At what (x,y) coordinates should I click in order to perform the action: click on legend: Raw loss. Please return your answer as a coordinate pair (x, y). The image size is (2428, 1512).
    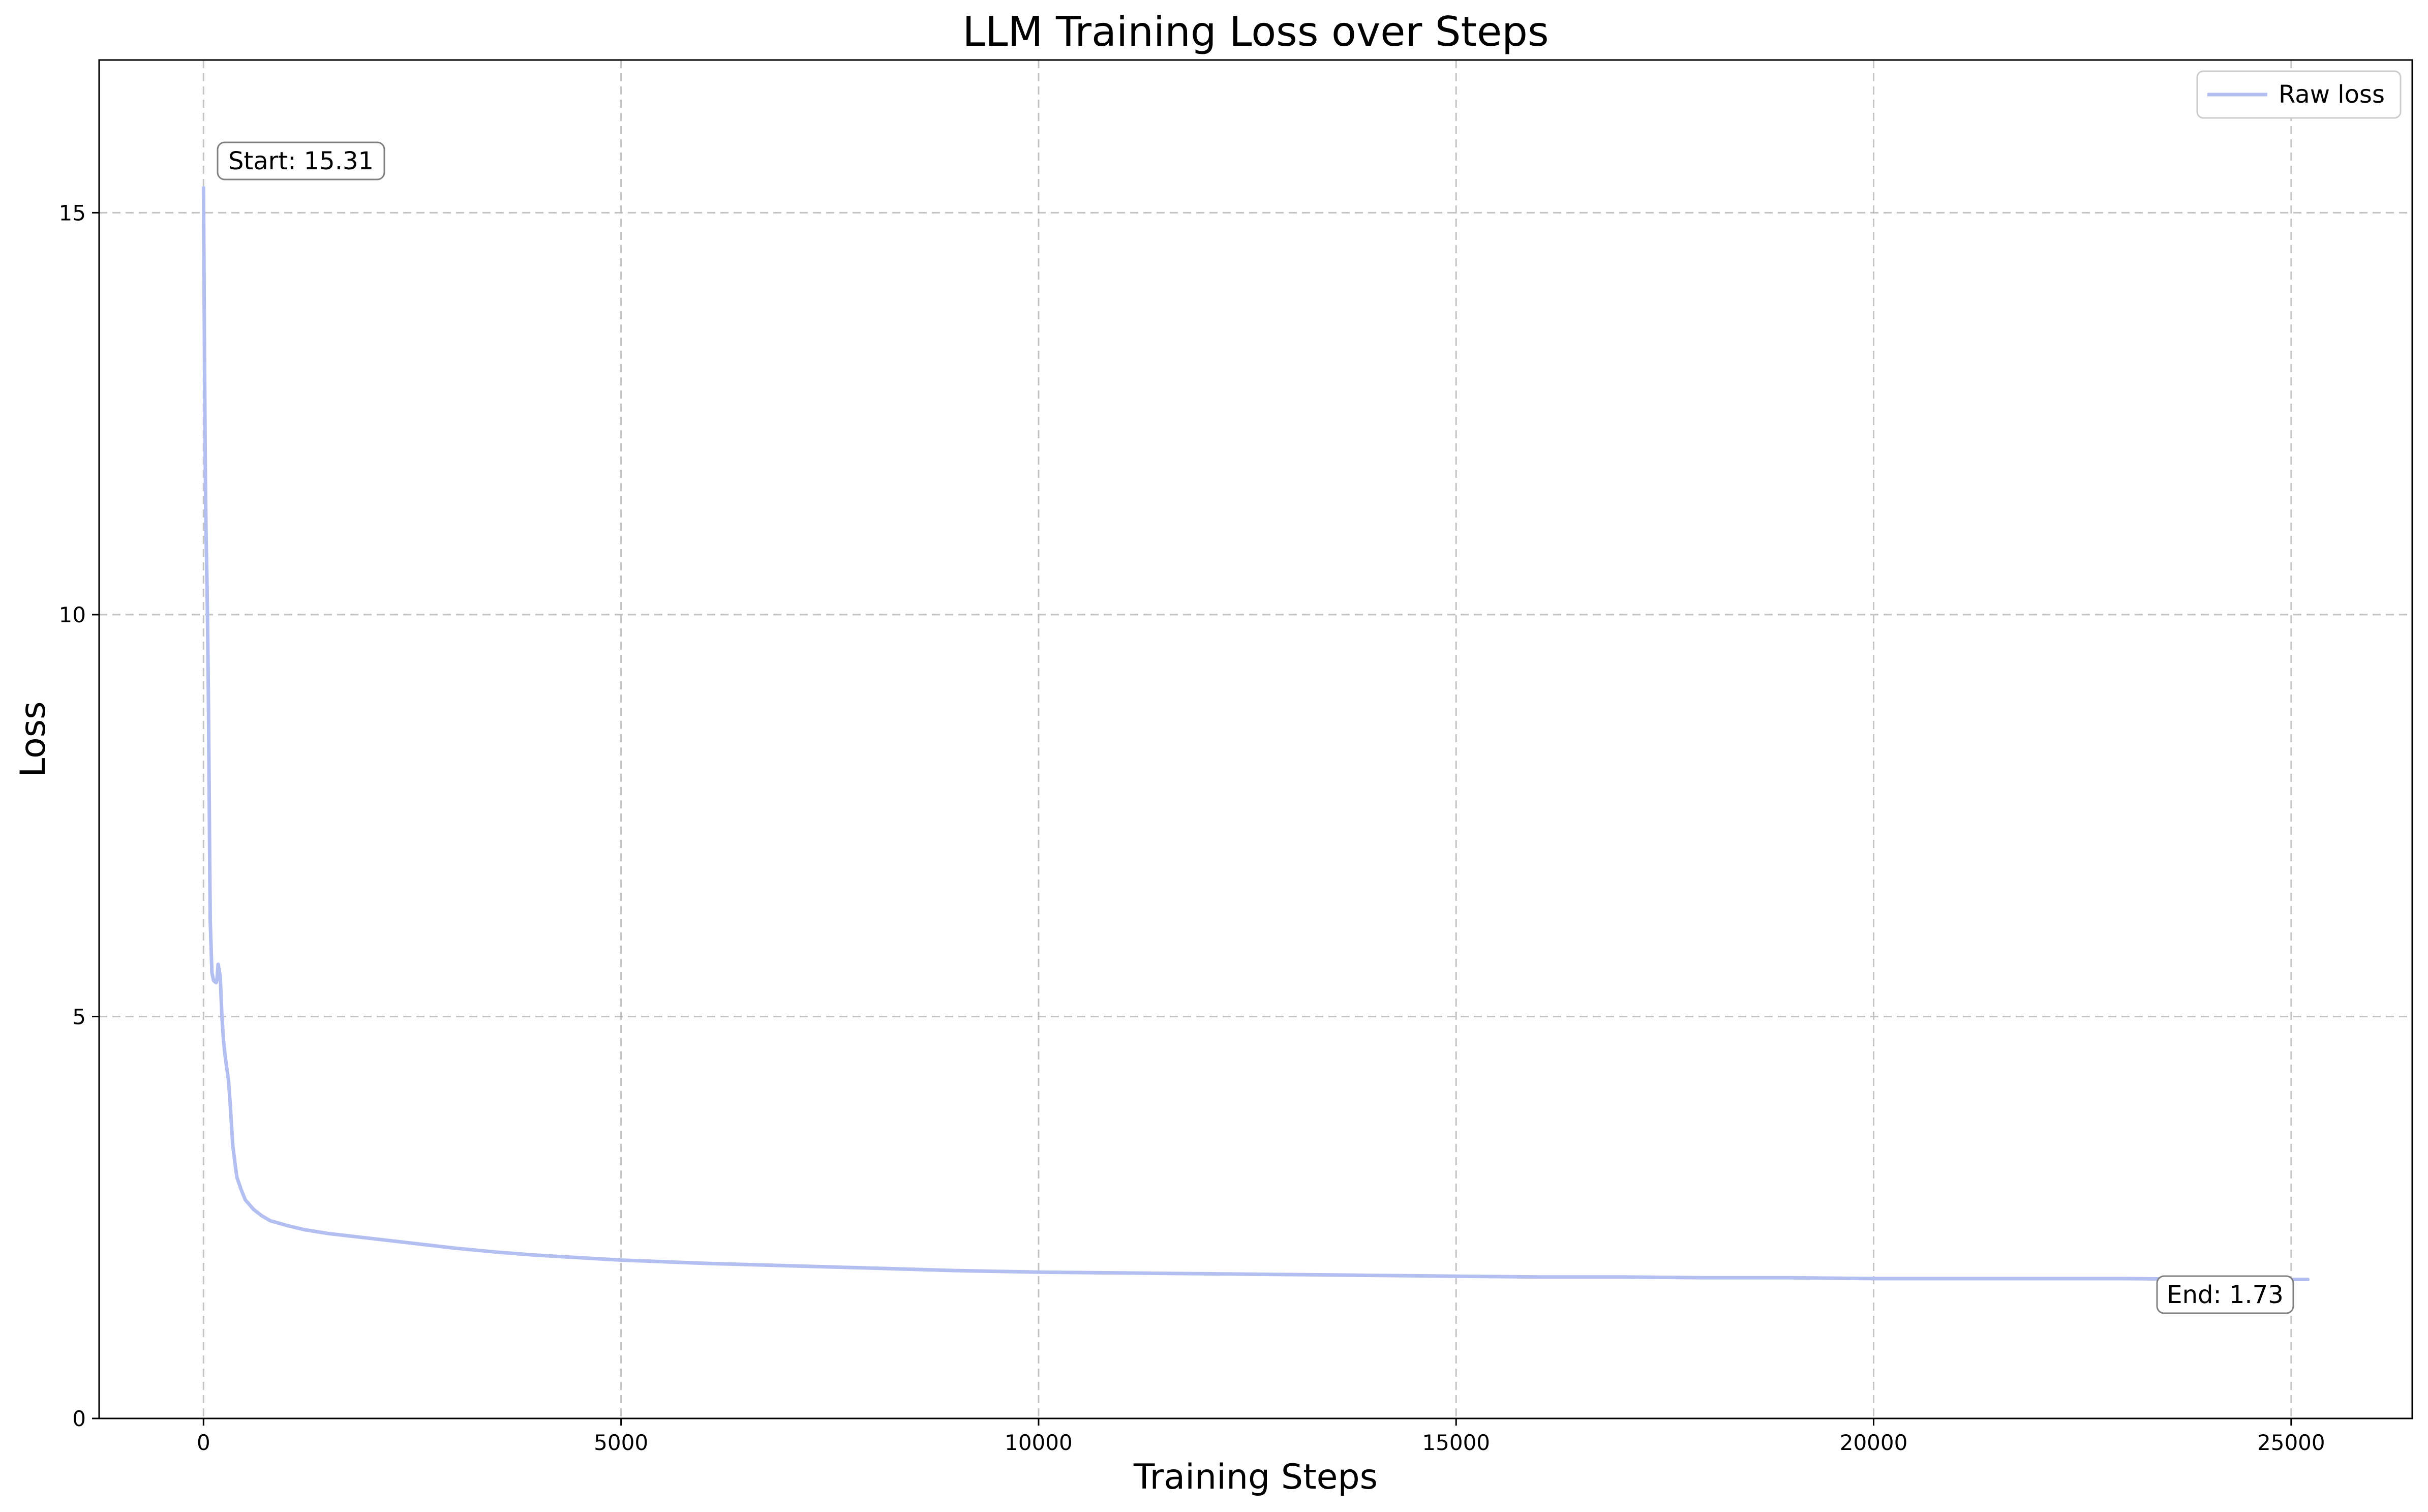
    Looking at the image, I should click on (2299, 94).